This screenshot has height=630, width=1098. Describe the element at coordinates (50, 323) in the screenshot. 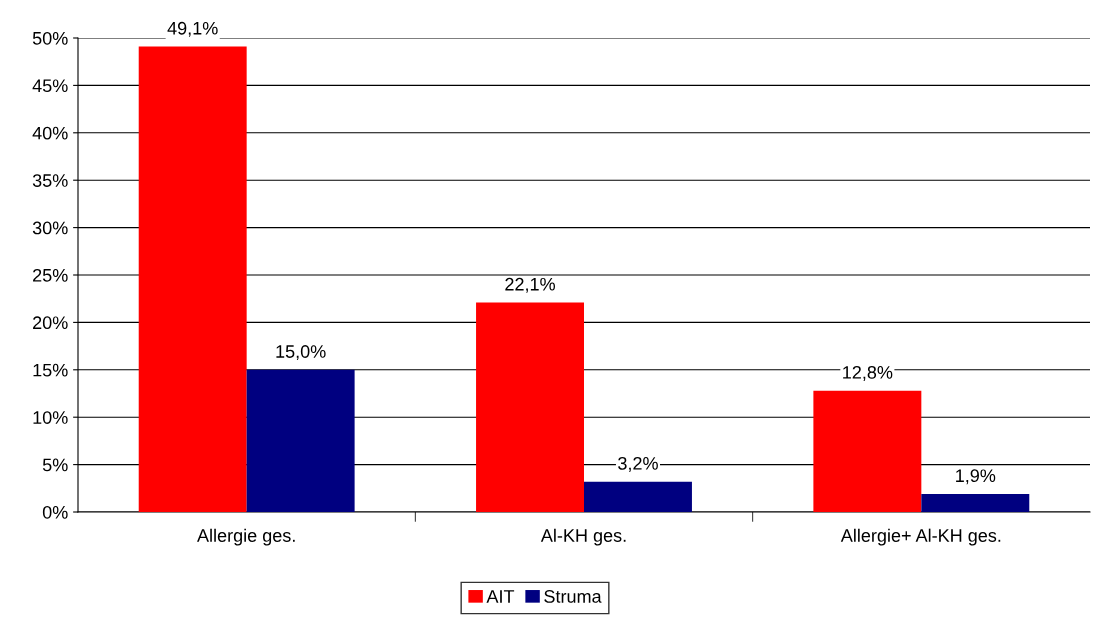

I see `y-tick-label: 20%` at that location.